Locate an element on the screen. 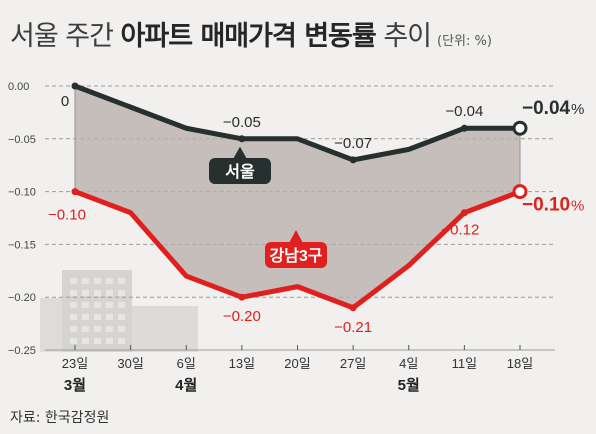  x-tick-label: 4일 is located at coordinates (408, 363).